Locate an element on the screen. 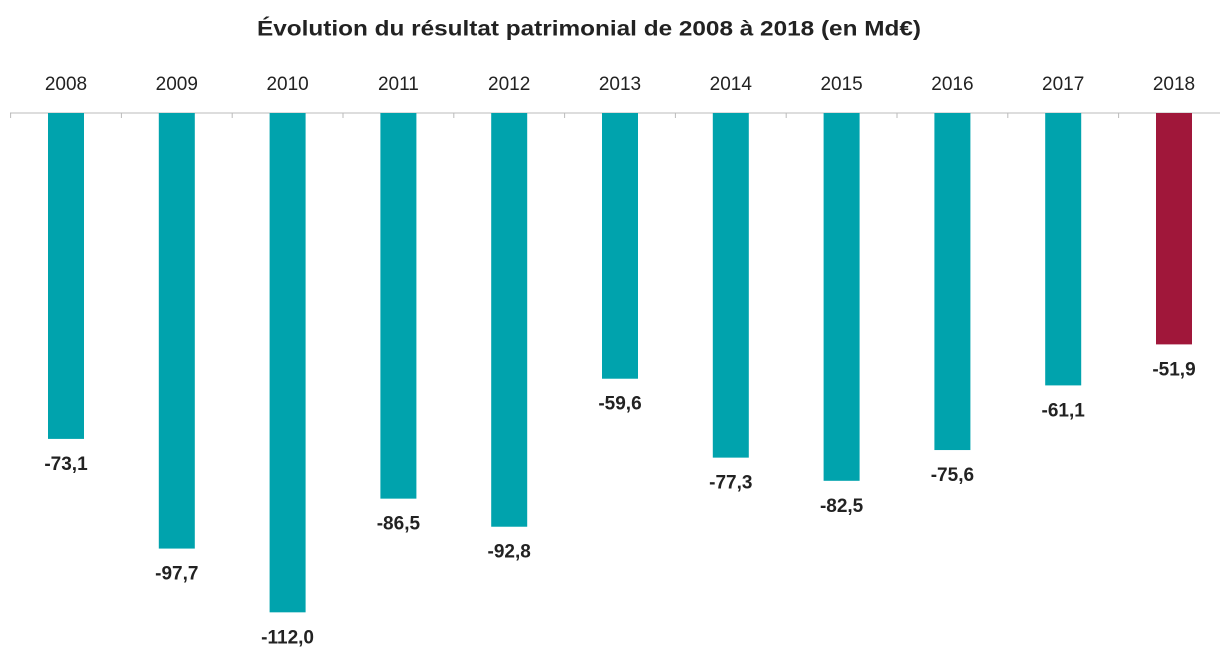 The width and height of the screenshot is (1225, 652). value-label: -51,9 is located at coordinates (1173, 369).